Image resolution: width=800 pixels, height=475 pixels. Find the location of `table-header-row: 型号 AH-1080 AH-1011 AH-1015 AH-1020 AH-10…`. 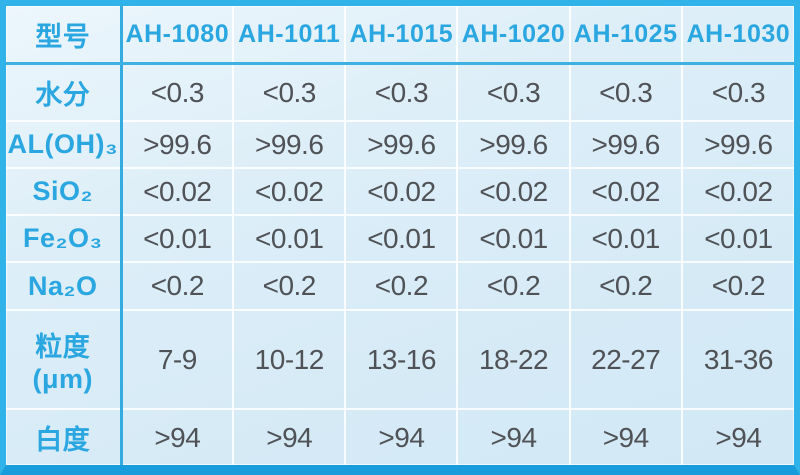

table-header-row: 型号 AH-1080 AH-1011 AH-1015 AH-1020 AH-10… is located at coordinates (400, 35).